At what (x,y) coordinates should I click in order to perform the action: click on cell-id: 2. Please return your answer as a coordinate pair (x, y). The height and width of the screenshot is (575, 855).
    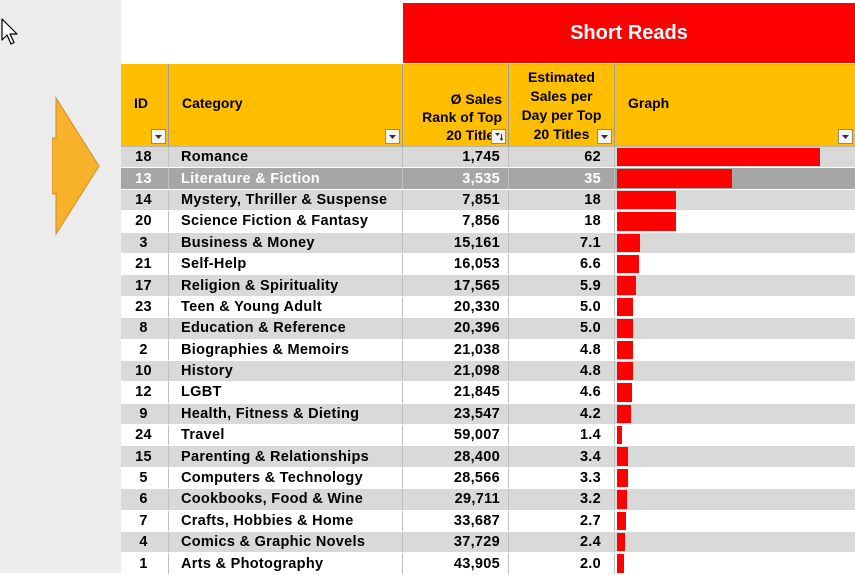
    Looking at the image, I should click on (145, 349).